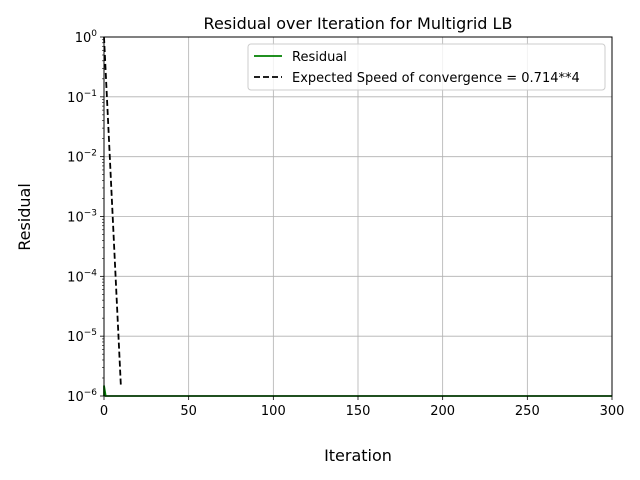 This screenshot has height=480, width=640. Describe the element at coordinates (527, 411) in the screenshot. I see `x-tick-label: 250` at that location.